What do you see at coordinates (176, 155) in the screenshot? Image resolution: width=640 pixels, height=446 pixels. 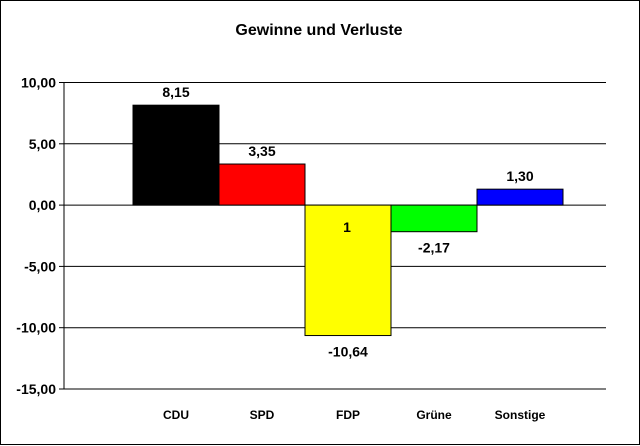 I see `bar-cdu` at bounding box center [176, 155].